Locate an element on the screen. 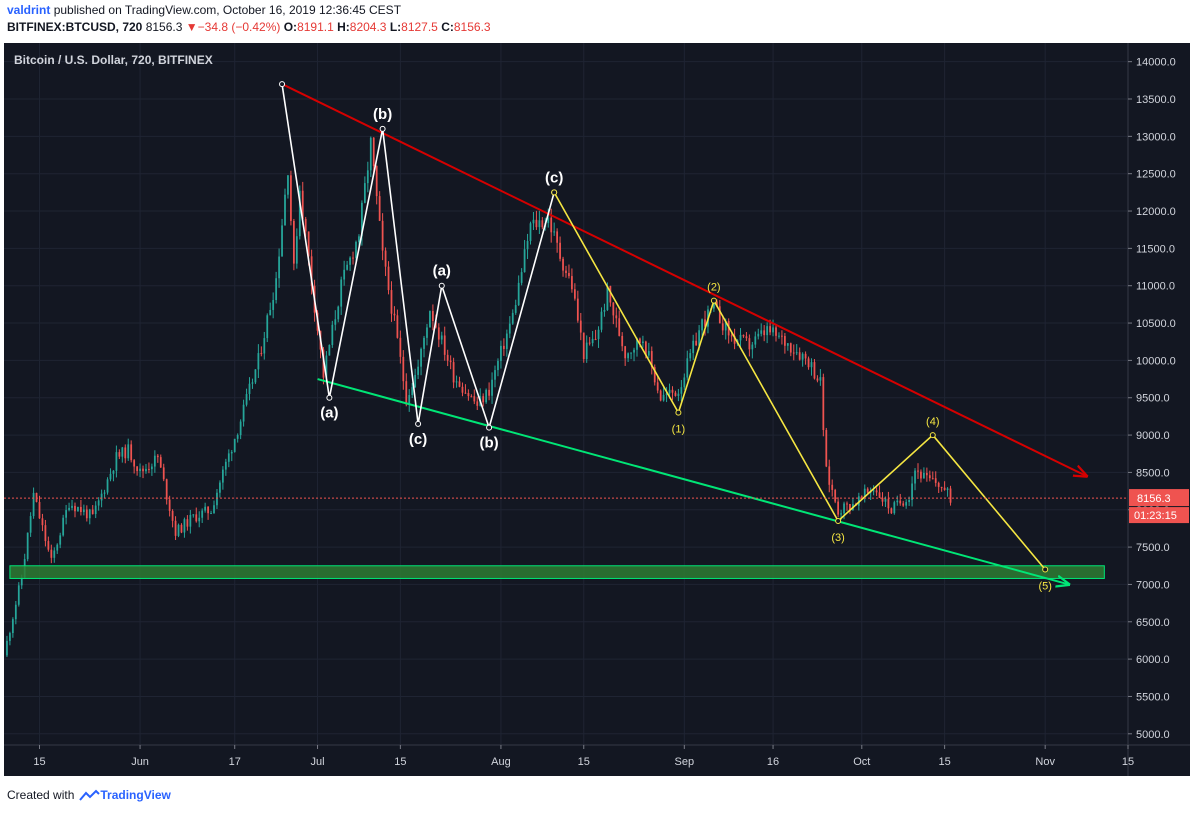 This screenshot has height=813, width=1194. cloud-icon is located at coordinates (90, 795).